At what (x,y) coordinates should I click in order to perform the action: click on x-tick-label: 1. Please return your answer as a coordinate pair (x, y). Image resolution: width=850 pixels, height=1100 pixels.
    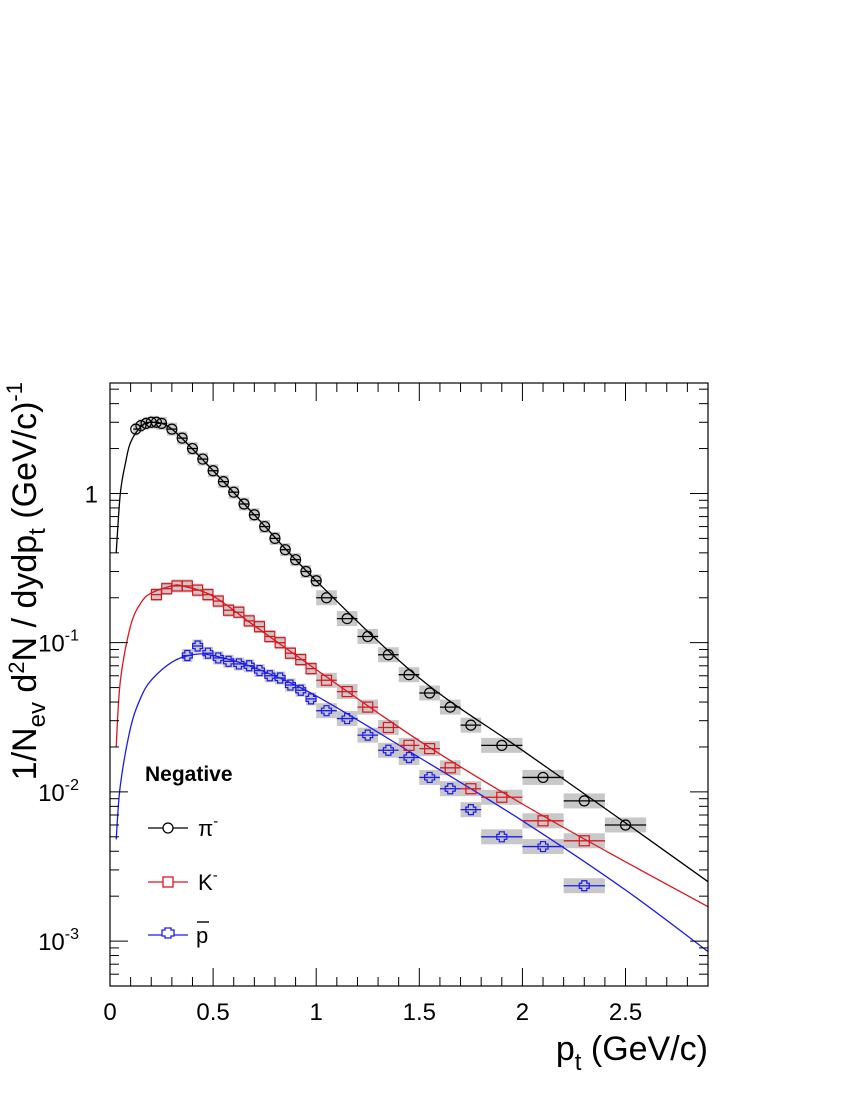
    Looking at the image, I should click on (316, 1012).